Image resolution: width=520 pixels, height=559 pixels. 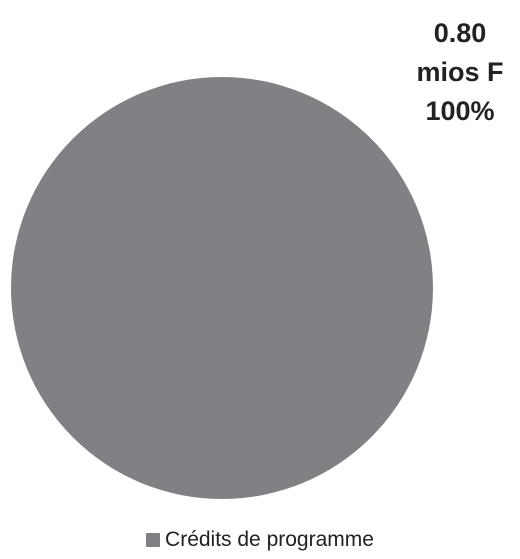 I want to click on legend: Crédits de programme, so click(x=260, y=540).